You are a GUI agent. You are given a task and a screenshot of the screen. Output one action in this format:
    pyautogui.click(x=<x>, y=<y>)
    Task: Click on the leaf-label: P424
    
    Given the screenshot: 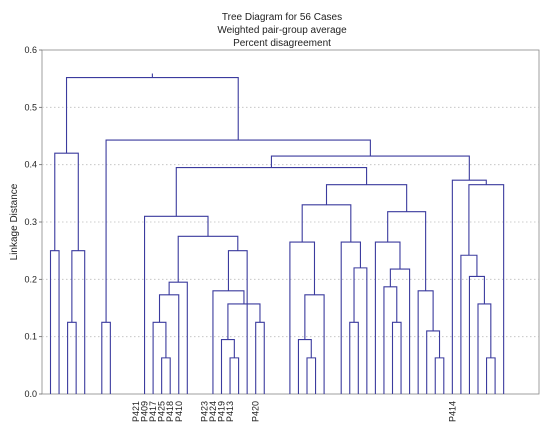 What is the action you would take?
    pyautogui.click(x=213, y=411)
    